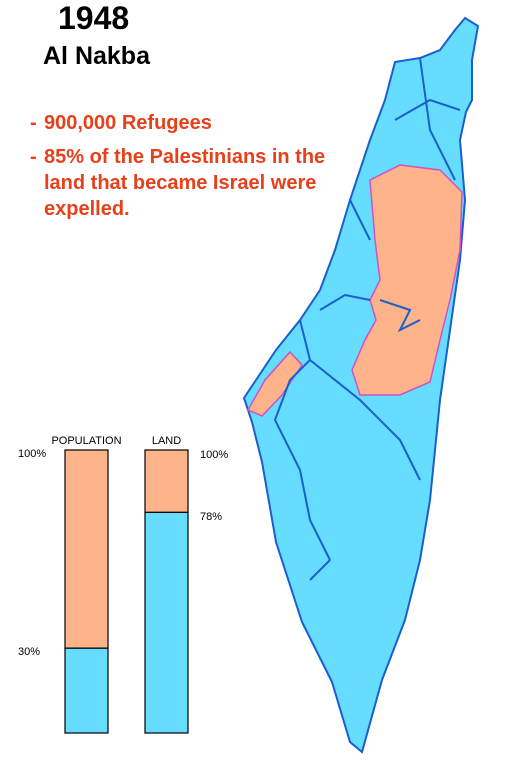  I want to click on bullet-text: 900,000 Refugees, so click(128, 123).